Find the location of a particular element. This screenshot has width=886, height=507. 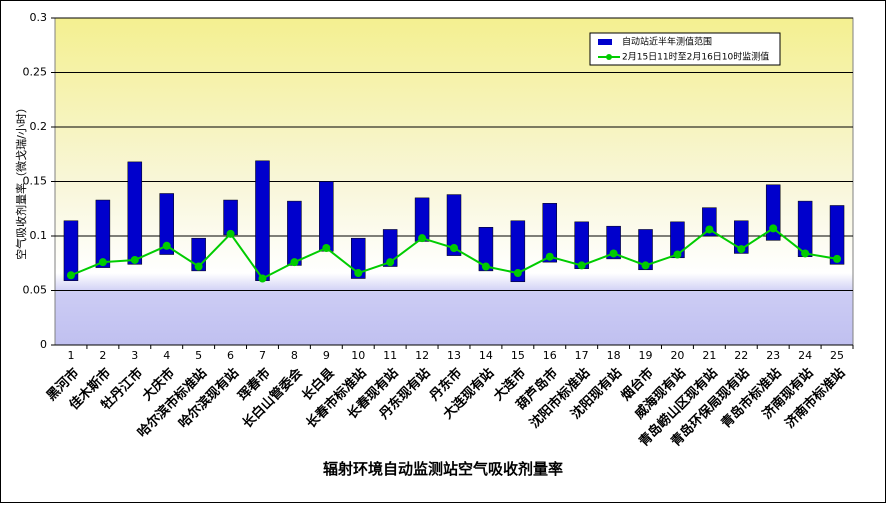

x-tick-number: 16 is located at coordinates (550, 355).